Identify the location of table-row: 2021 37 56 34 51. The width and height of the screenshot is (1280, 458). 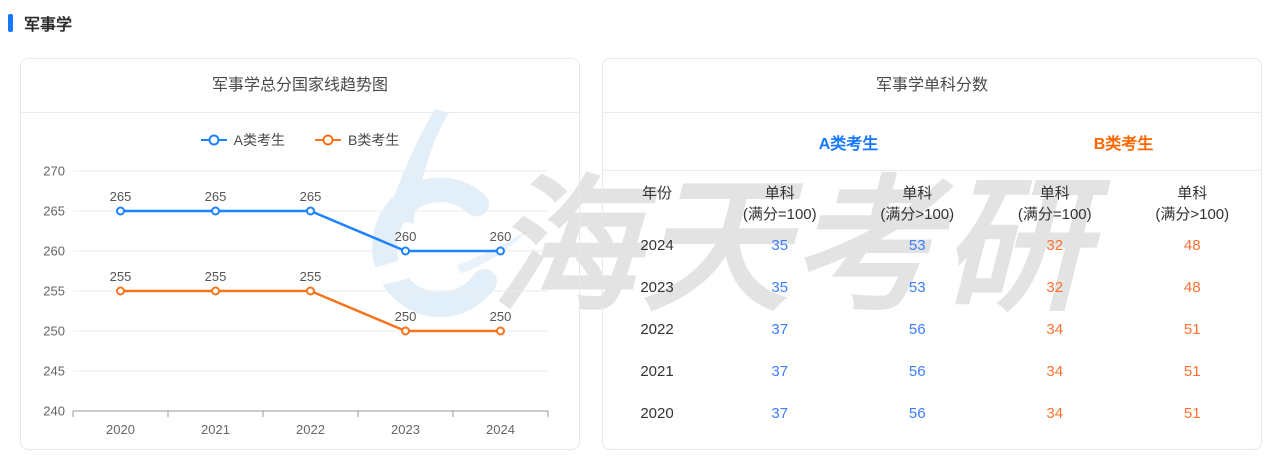
(932, 372).